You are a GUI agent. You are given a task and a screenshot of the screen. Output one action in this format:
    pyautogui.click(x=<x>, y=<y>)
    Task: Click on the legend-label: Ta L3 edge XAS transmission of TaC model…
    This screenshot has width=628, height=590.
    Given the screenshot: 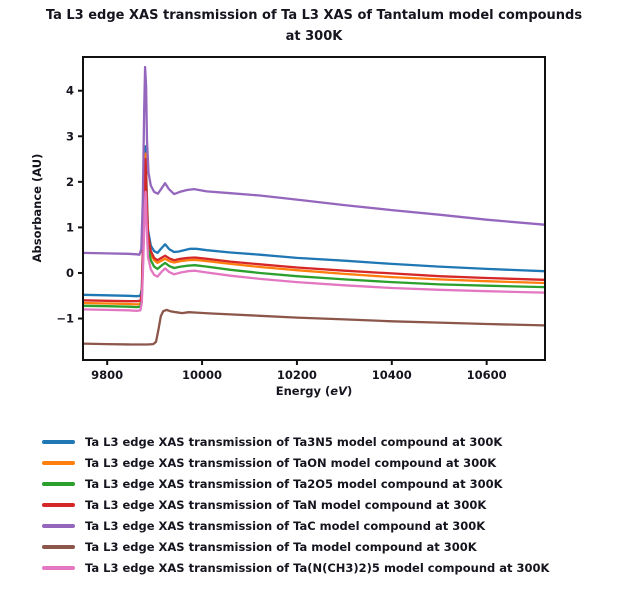 What is the action you would take?
    pyautogui.click(x=285, y=525)
    